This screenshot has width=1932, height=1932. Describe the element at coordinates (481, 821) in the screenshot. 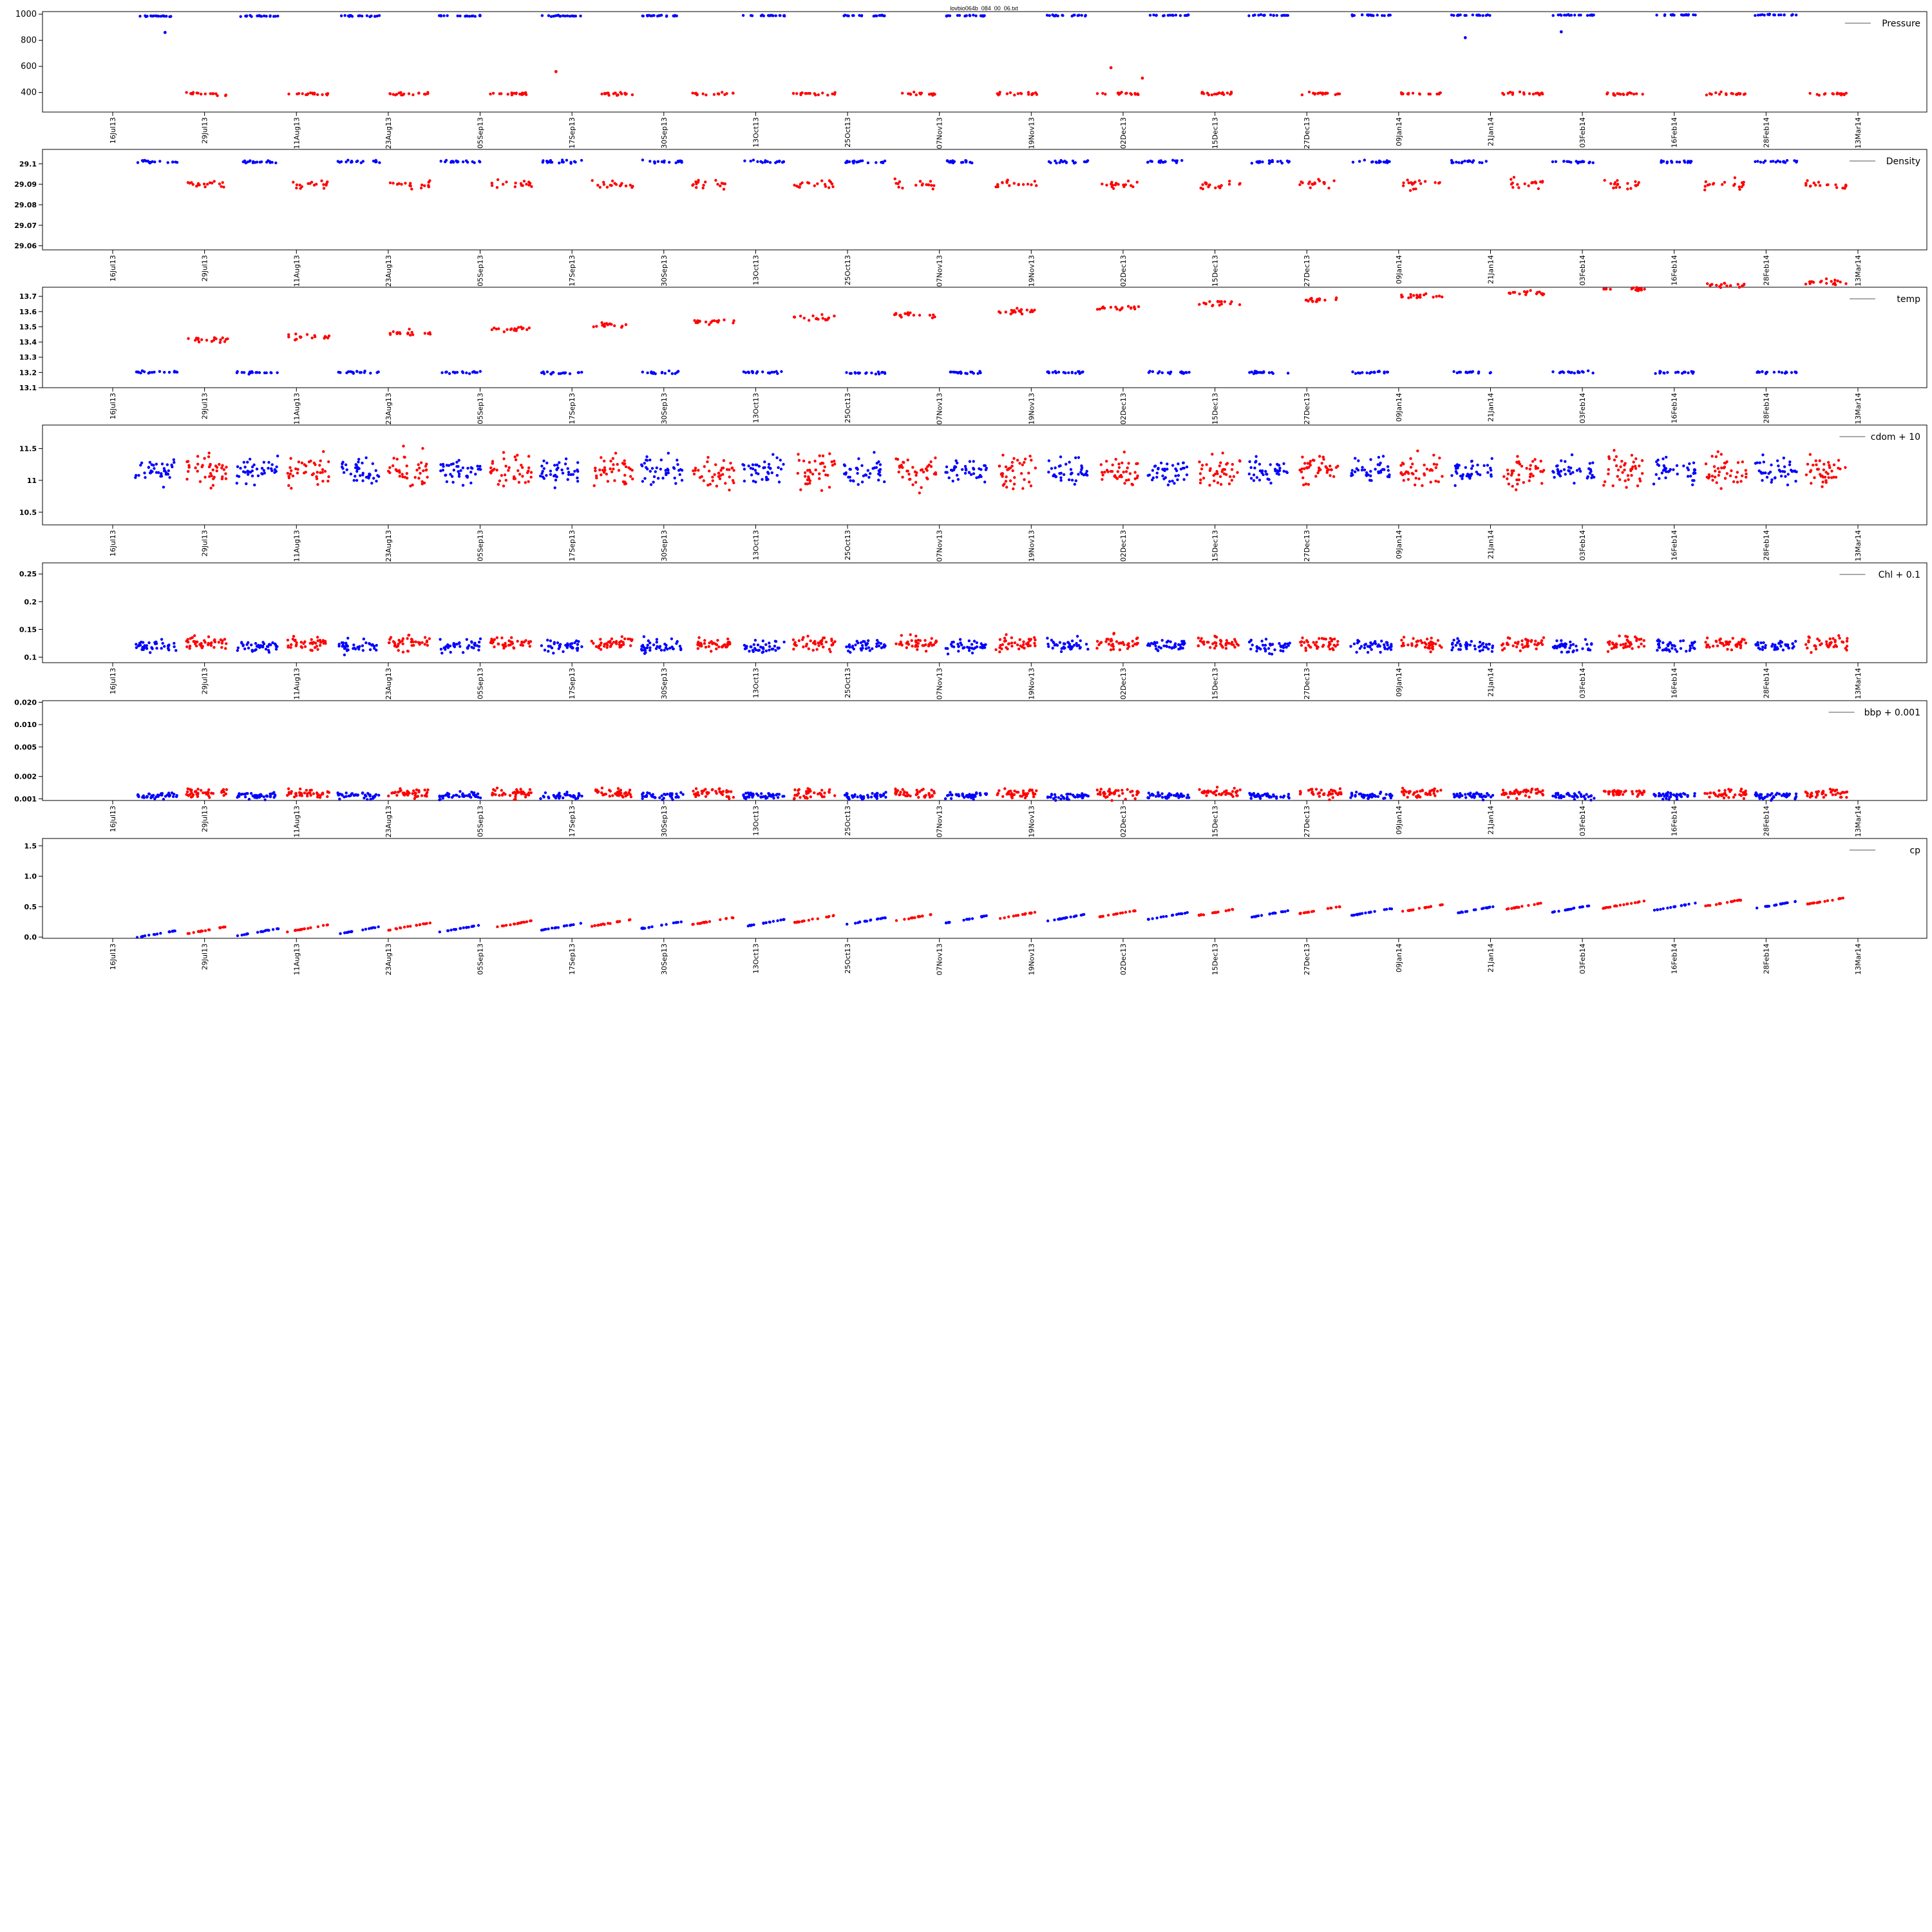

I see `x-tick-label: 05Sep13` at that location.